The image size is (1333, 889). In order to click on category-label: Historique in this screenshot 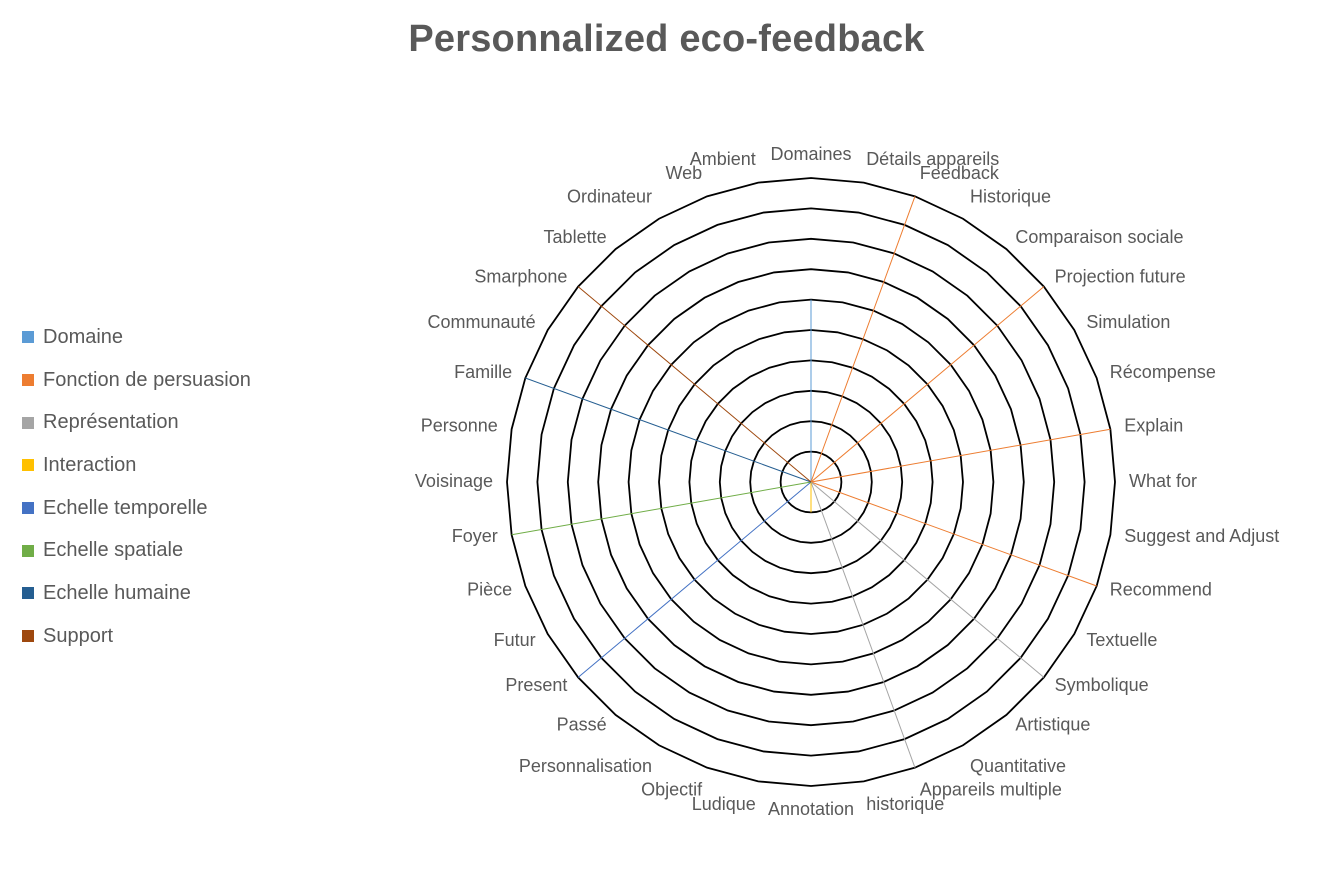, I will do `click(1010, 197)`.